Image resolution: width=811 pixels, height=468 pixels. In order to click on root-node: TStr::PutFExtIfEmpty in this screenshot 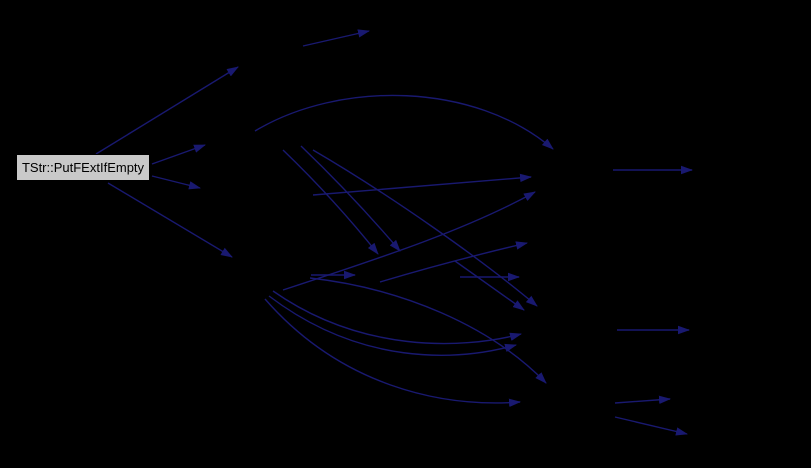, I will do `click(83, 167)`.